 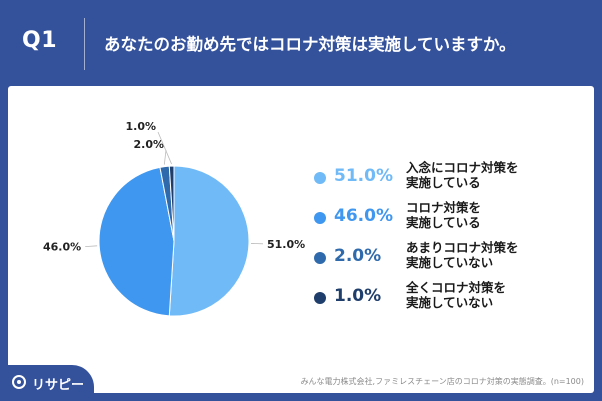 I want to click on header-divider, so click(x=84, y=44).